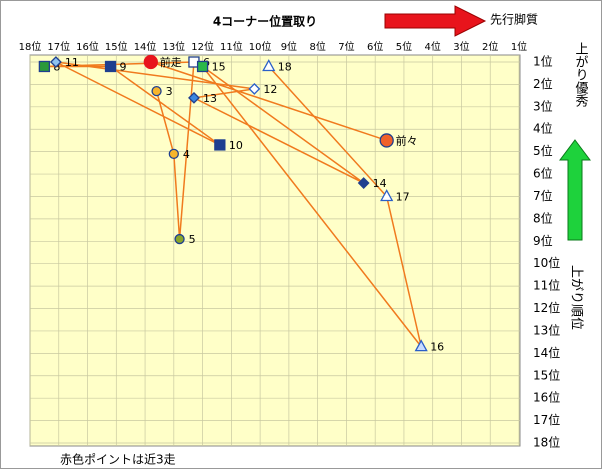 This screenshot has width=603, height=470. What do you see at coordinates (543, 83) in the screenshot?
I see `y-tick-label: 2位` at bounding box center [543, 83].